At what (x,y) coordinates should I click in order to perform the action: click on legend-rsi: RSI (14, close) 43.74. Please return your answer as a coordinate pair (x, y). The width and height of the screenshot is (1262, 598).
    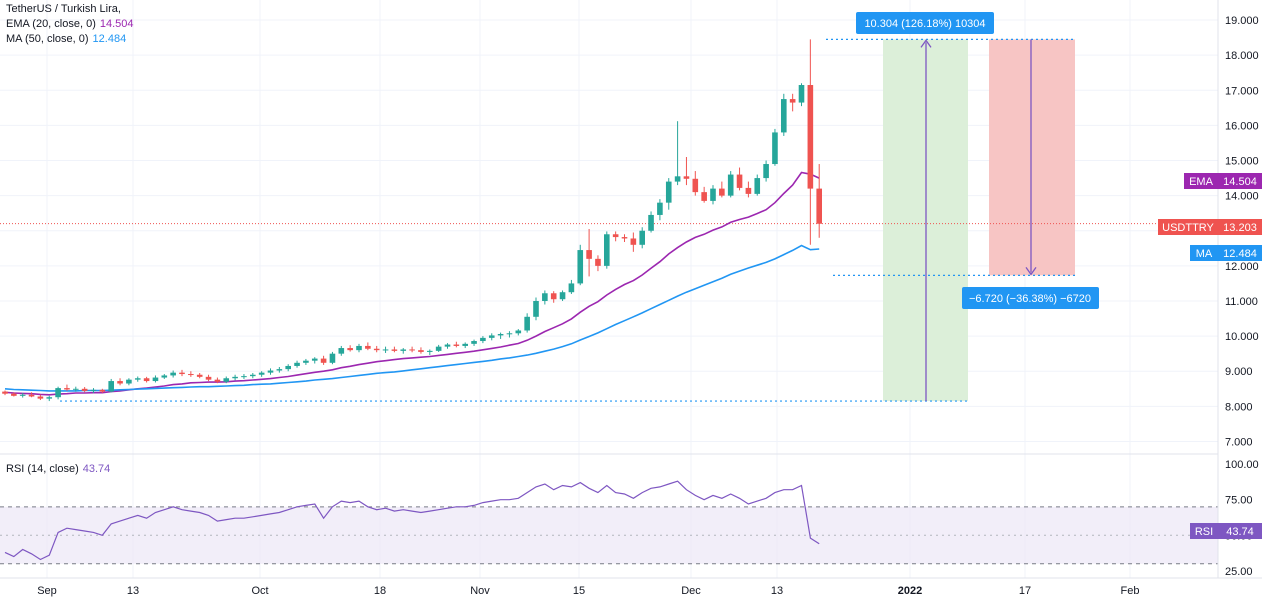
    Looking at the image, I should click on (58, 469).